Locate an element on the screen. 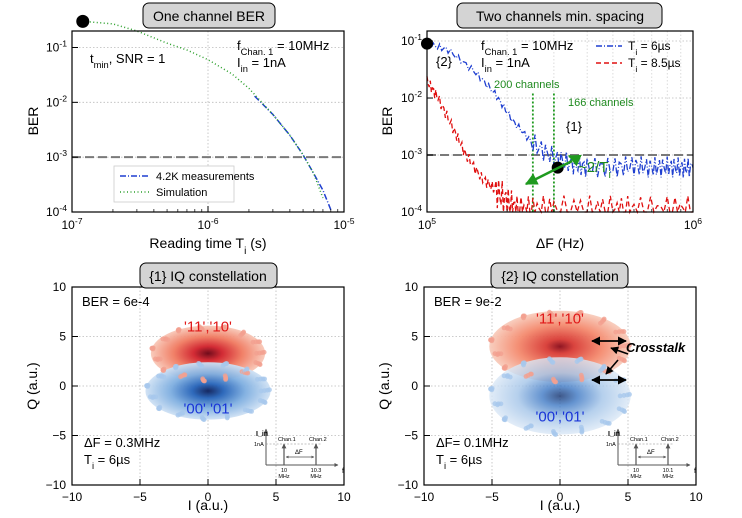 This screenshot has height=518, width=742. panel-2-xlabel: ΔF (Hz) is located at coordinates (560, 243).